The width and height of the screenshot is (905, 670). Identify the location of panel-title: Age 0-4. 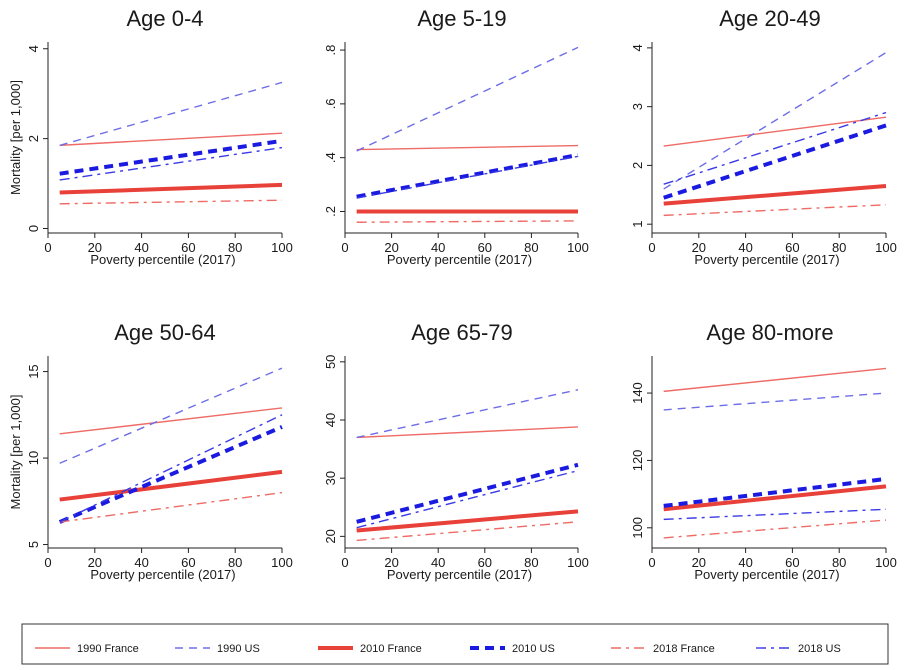
(164, 18).